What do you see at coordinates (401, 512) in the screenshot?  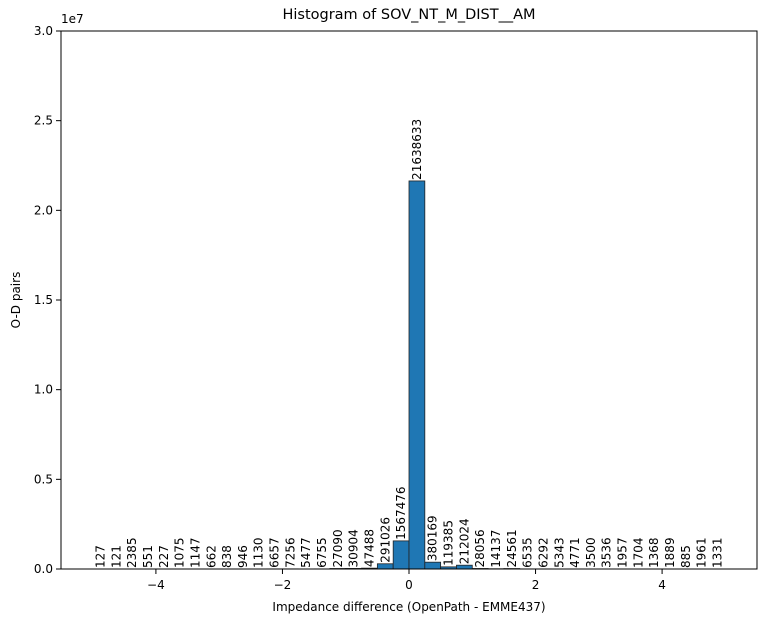 I see `bar-value-label: 1567476` at bounding box center [401, 512].